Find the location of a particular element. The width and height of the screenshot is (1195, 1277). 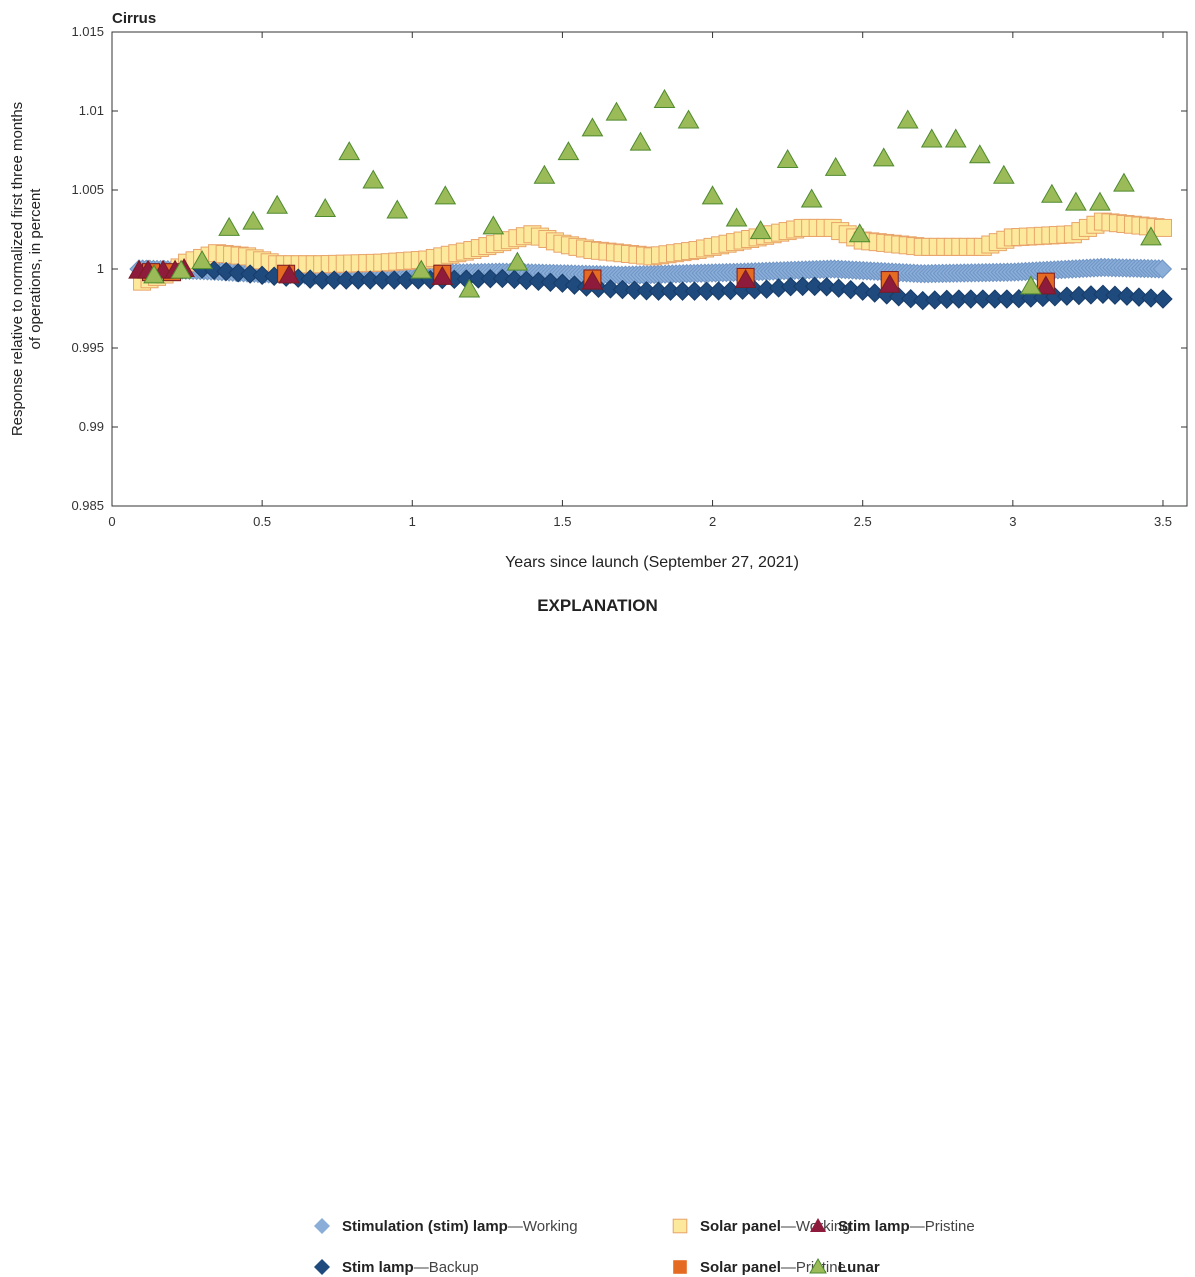

legend-item: Stimulation (stim) lamp —Working is located at coordinates (445, 1226).